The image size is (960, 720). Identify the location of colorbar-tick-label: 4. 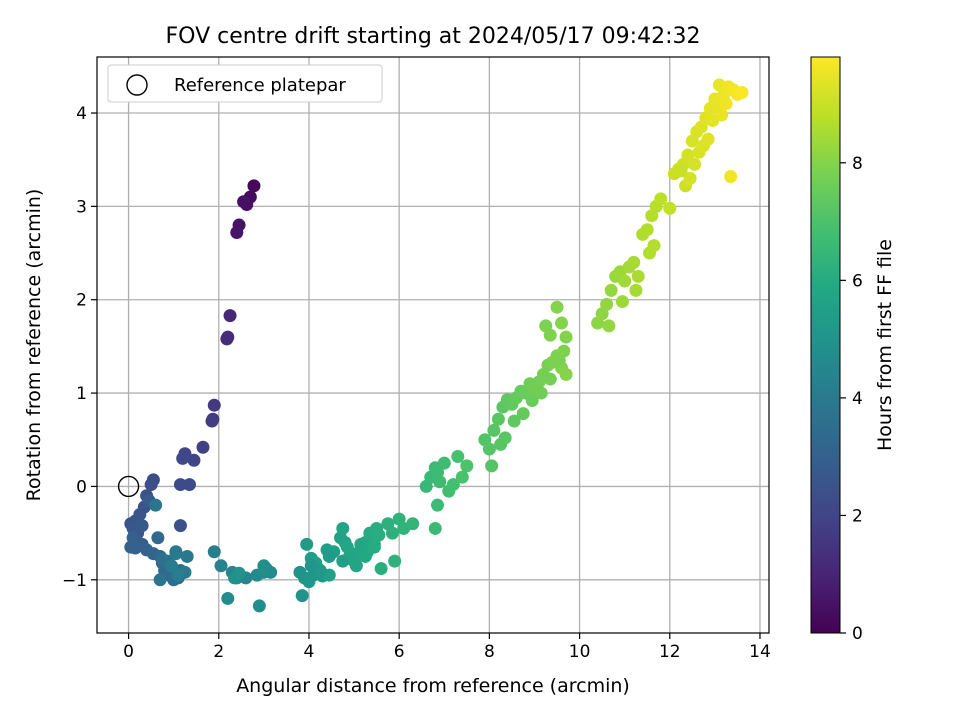
(857, 399).